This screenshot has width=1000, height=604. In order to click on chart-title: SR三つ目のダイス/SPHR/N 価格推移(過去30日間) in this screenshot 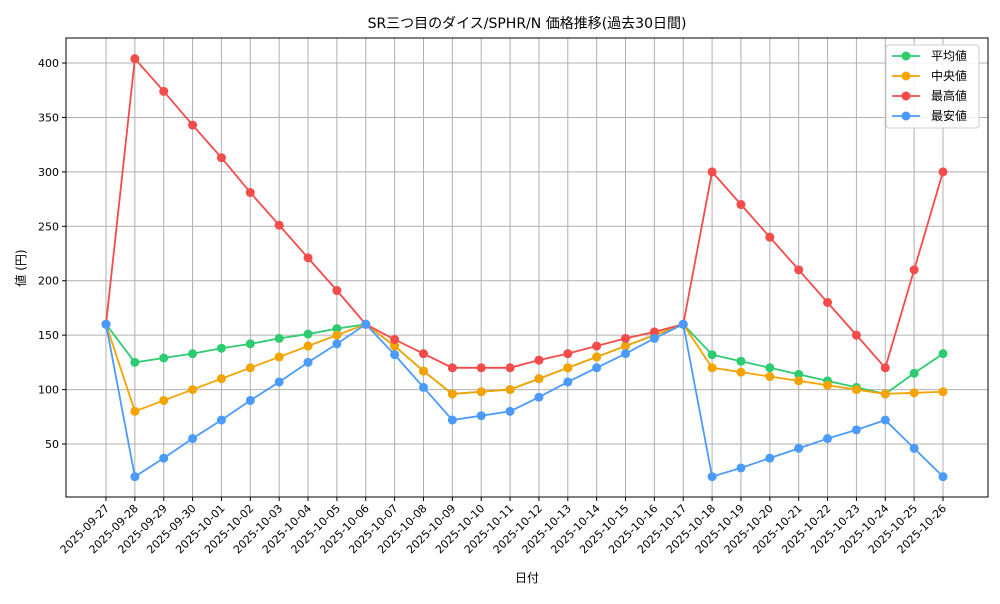, I will do `click(527, 24)`.